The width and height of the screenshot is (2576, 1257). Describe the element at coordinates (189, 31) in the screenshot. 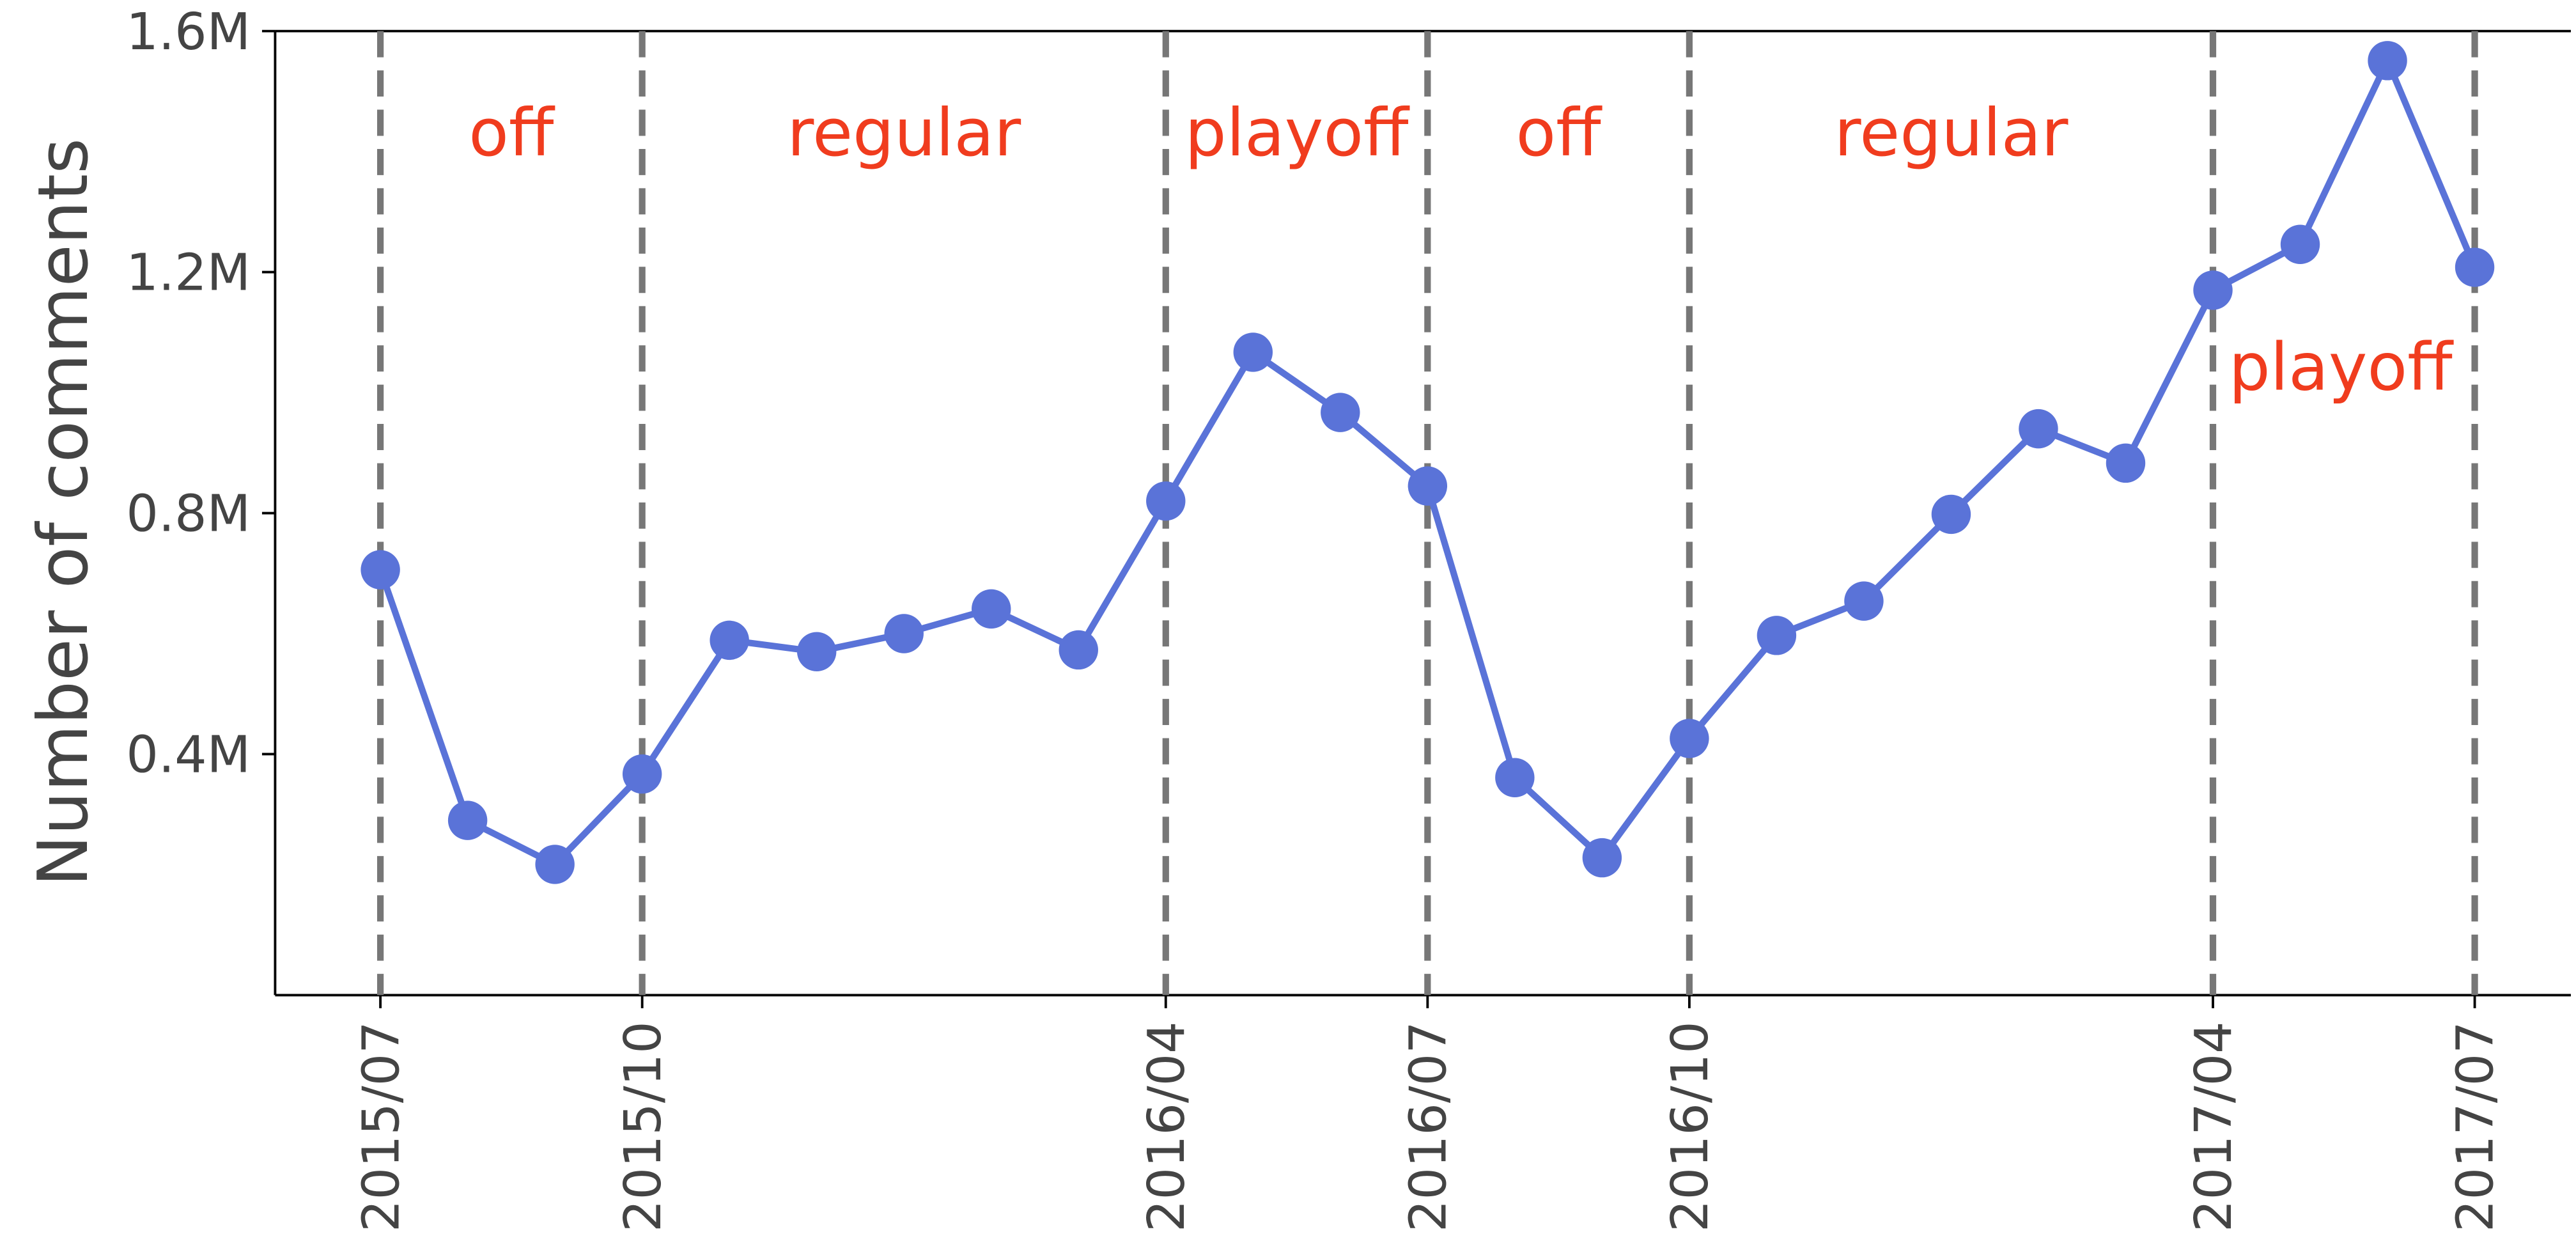

I see `y-tick-label: 1.6M` at that location.